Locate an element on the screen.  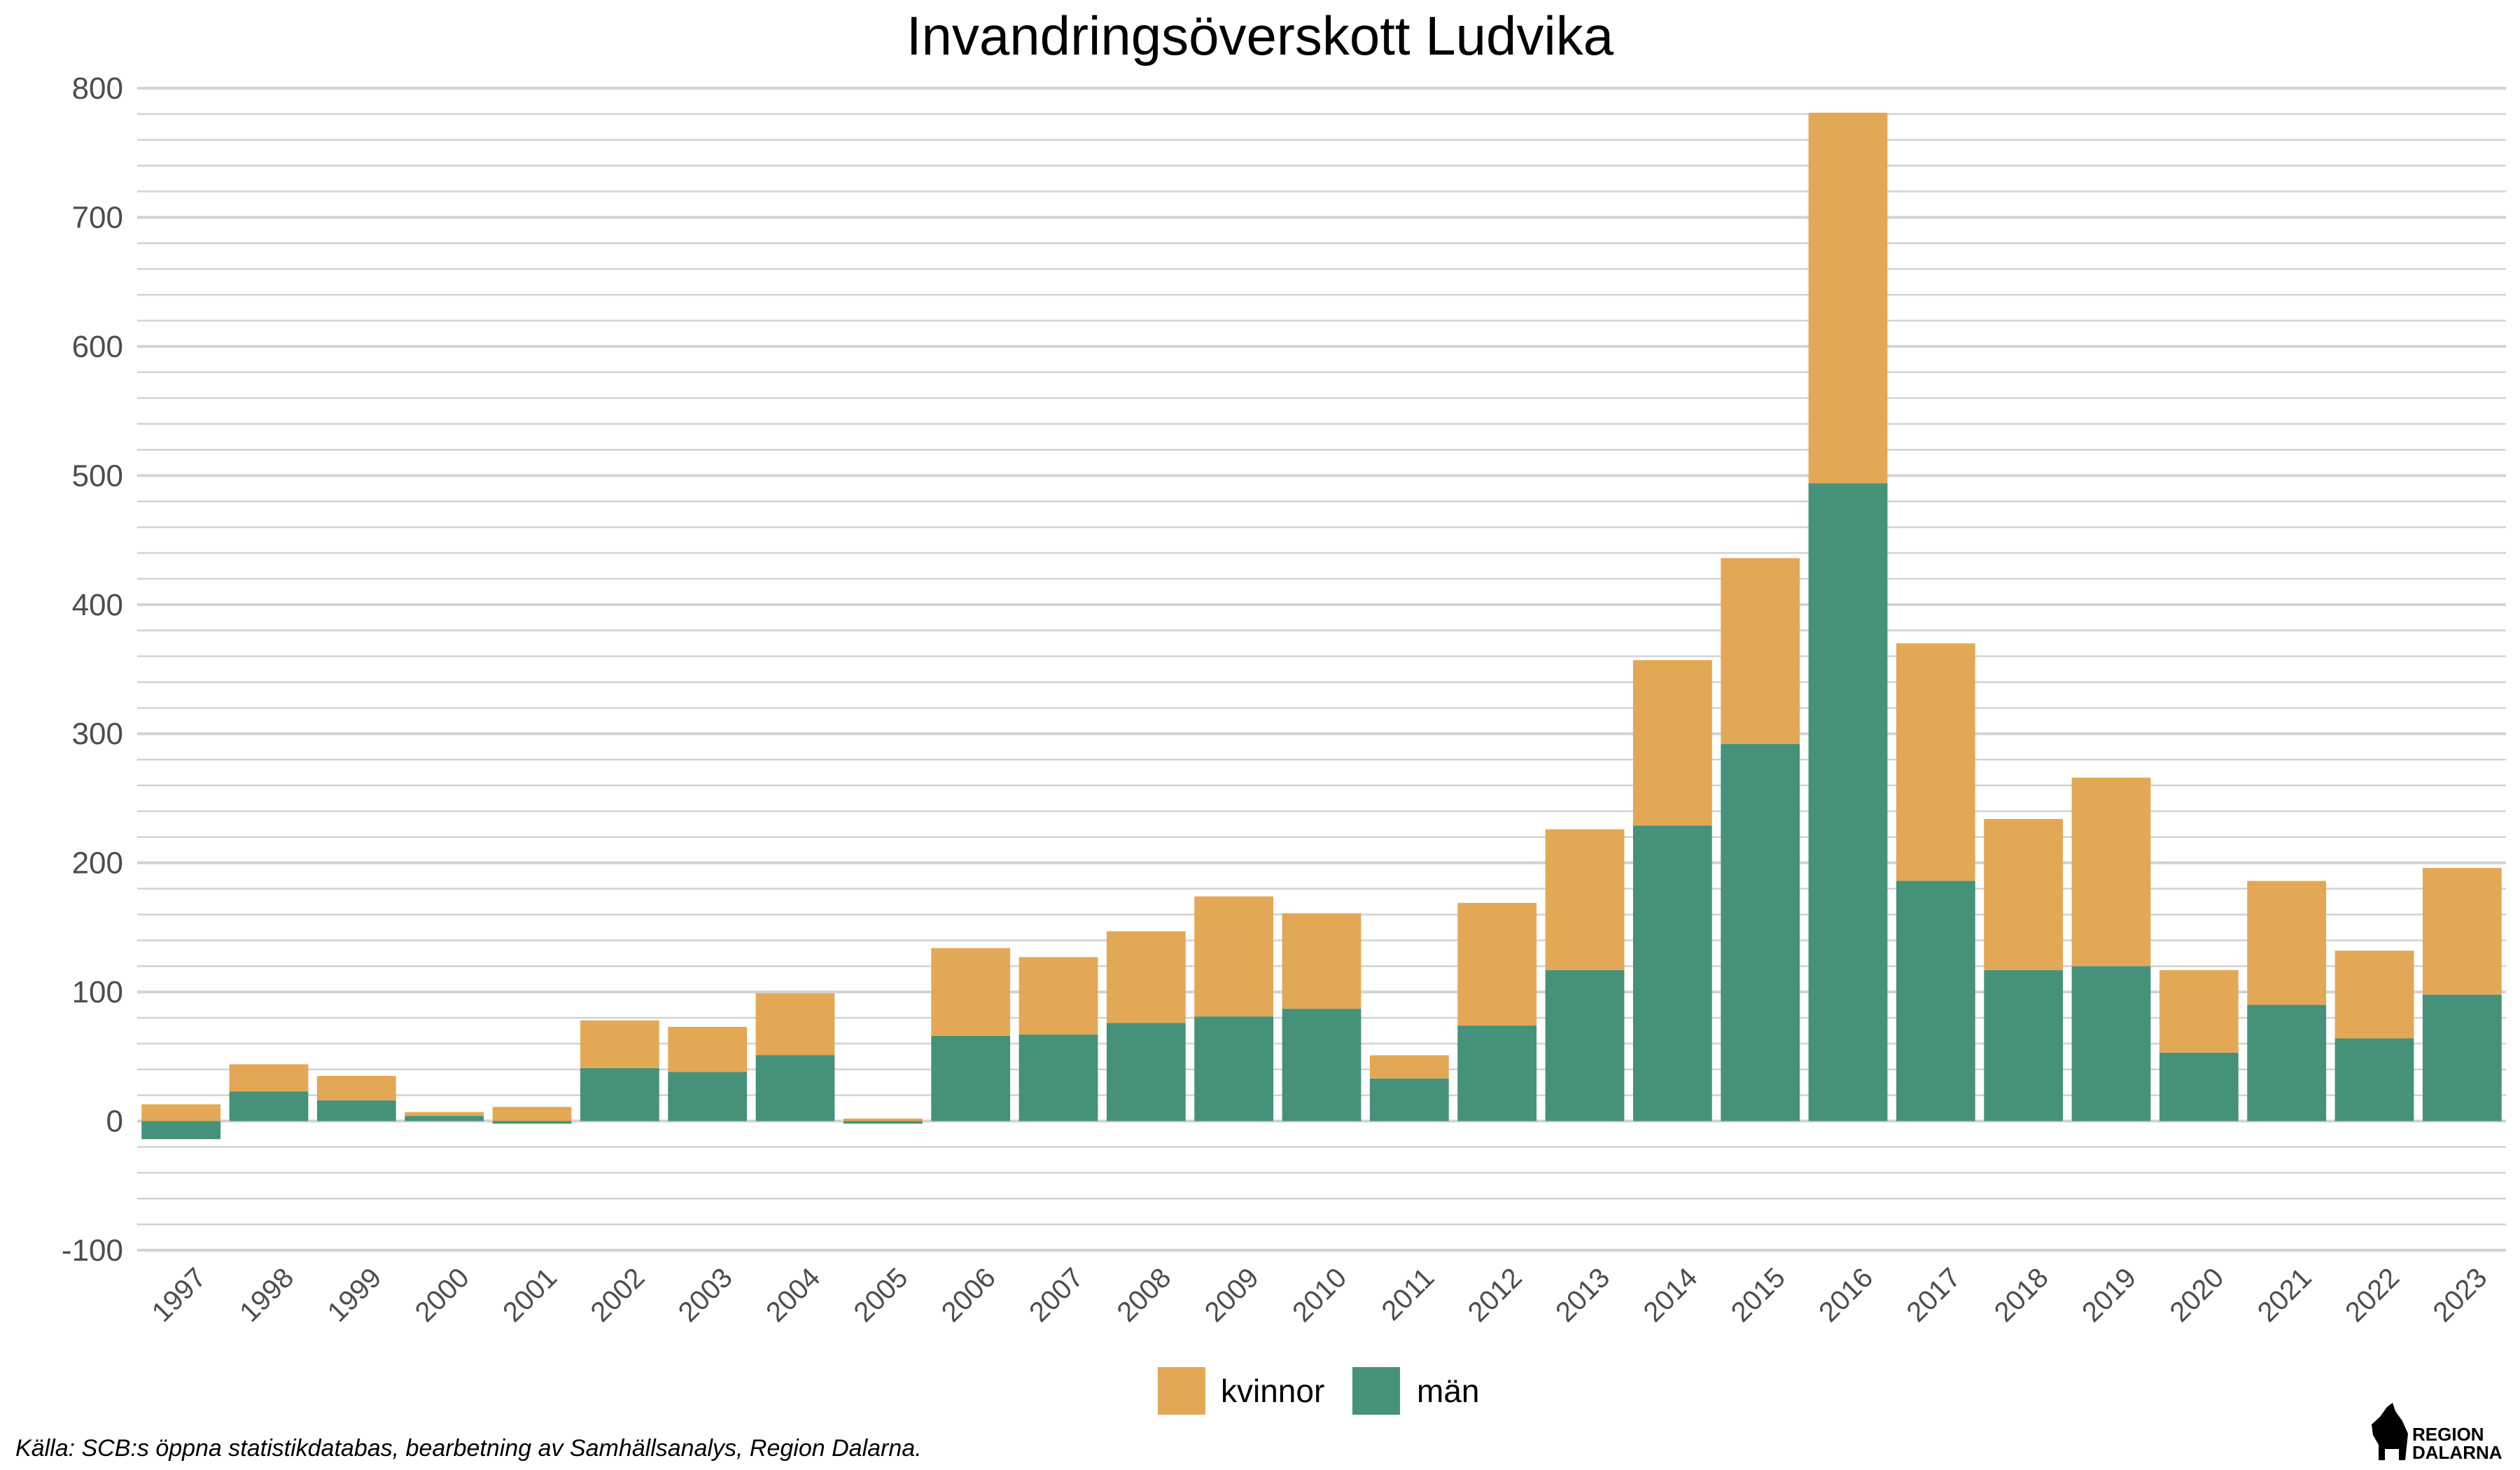
bar-kvinnor-2018 is located at coordinates (2024, 894).